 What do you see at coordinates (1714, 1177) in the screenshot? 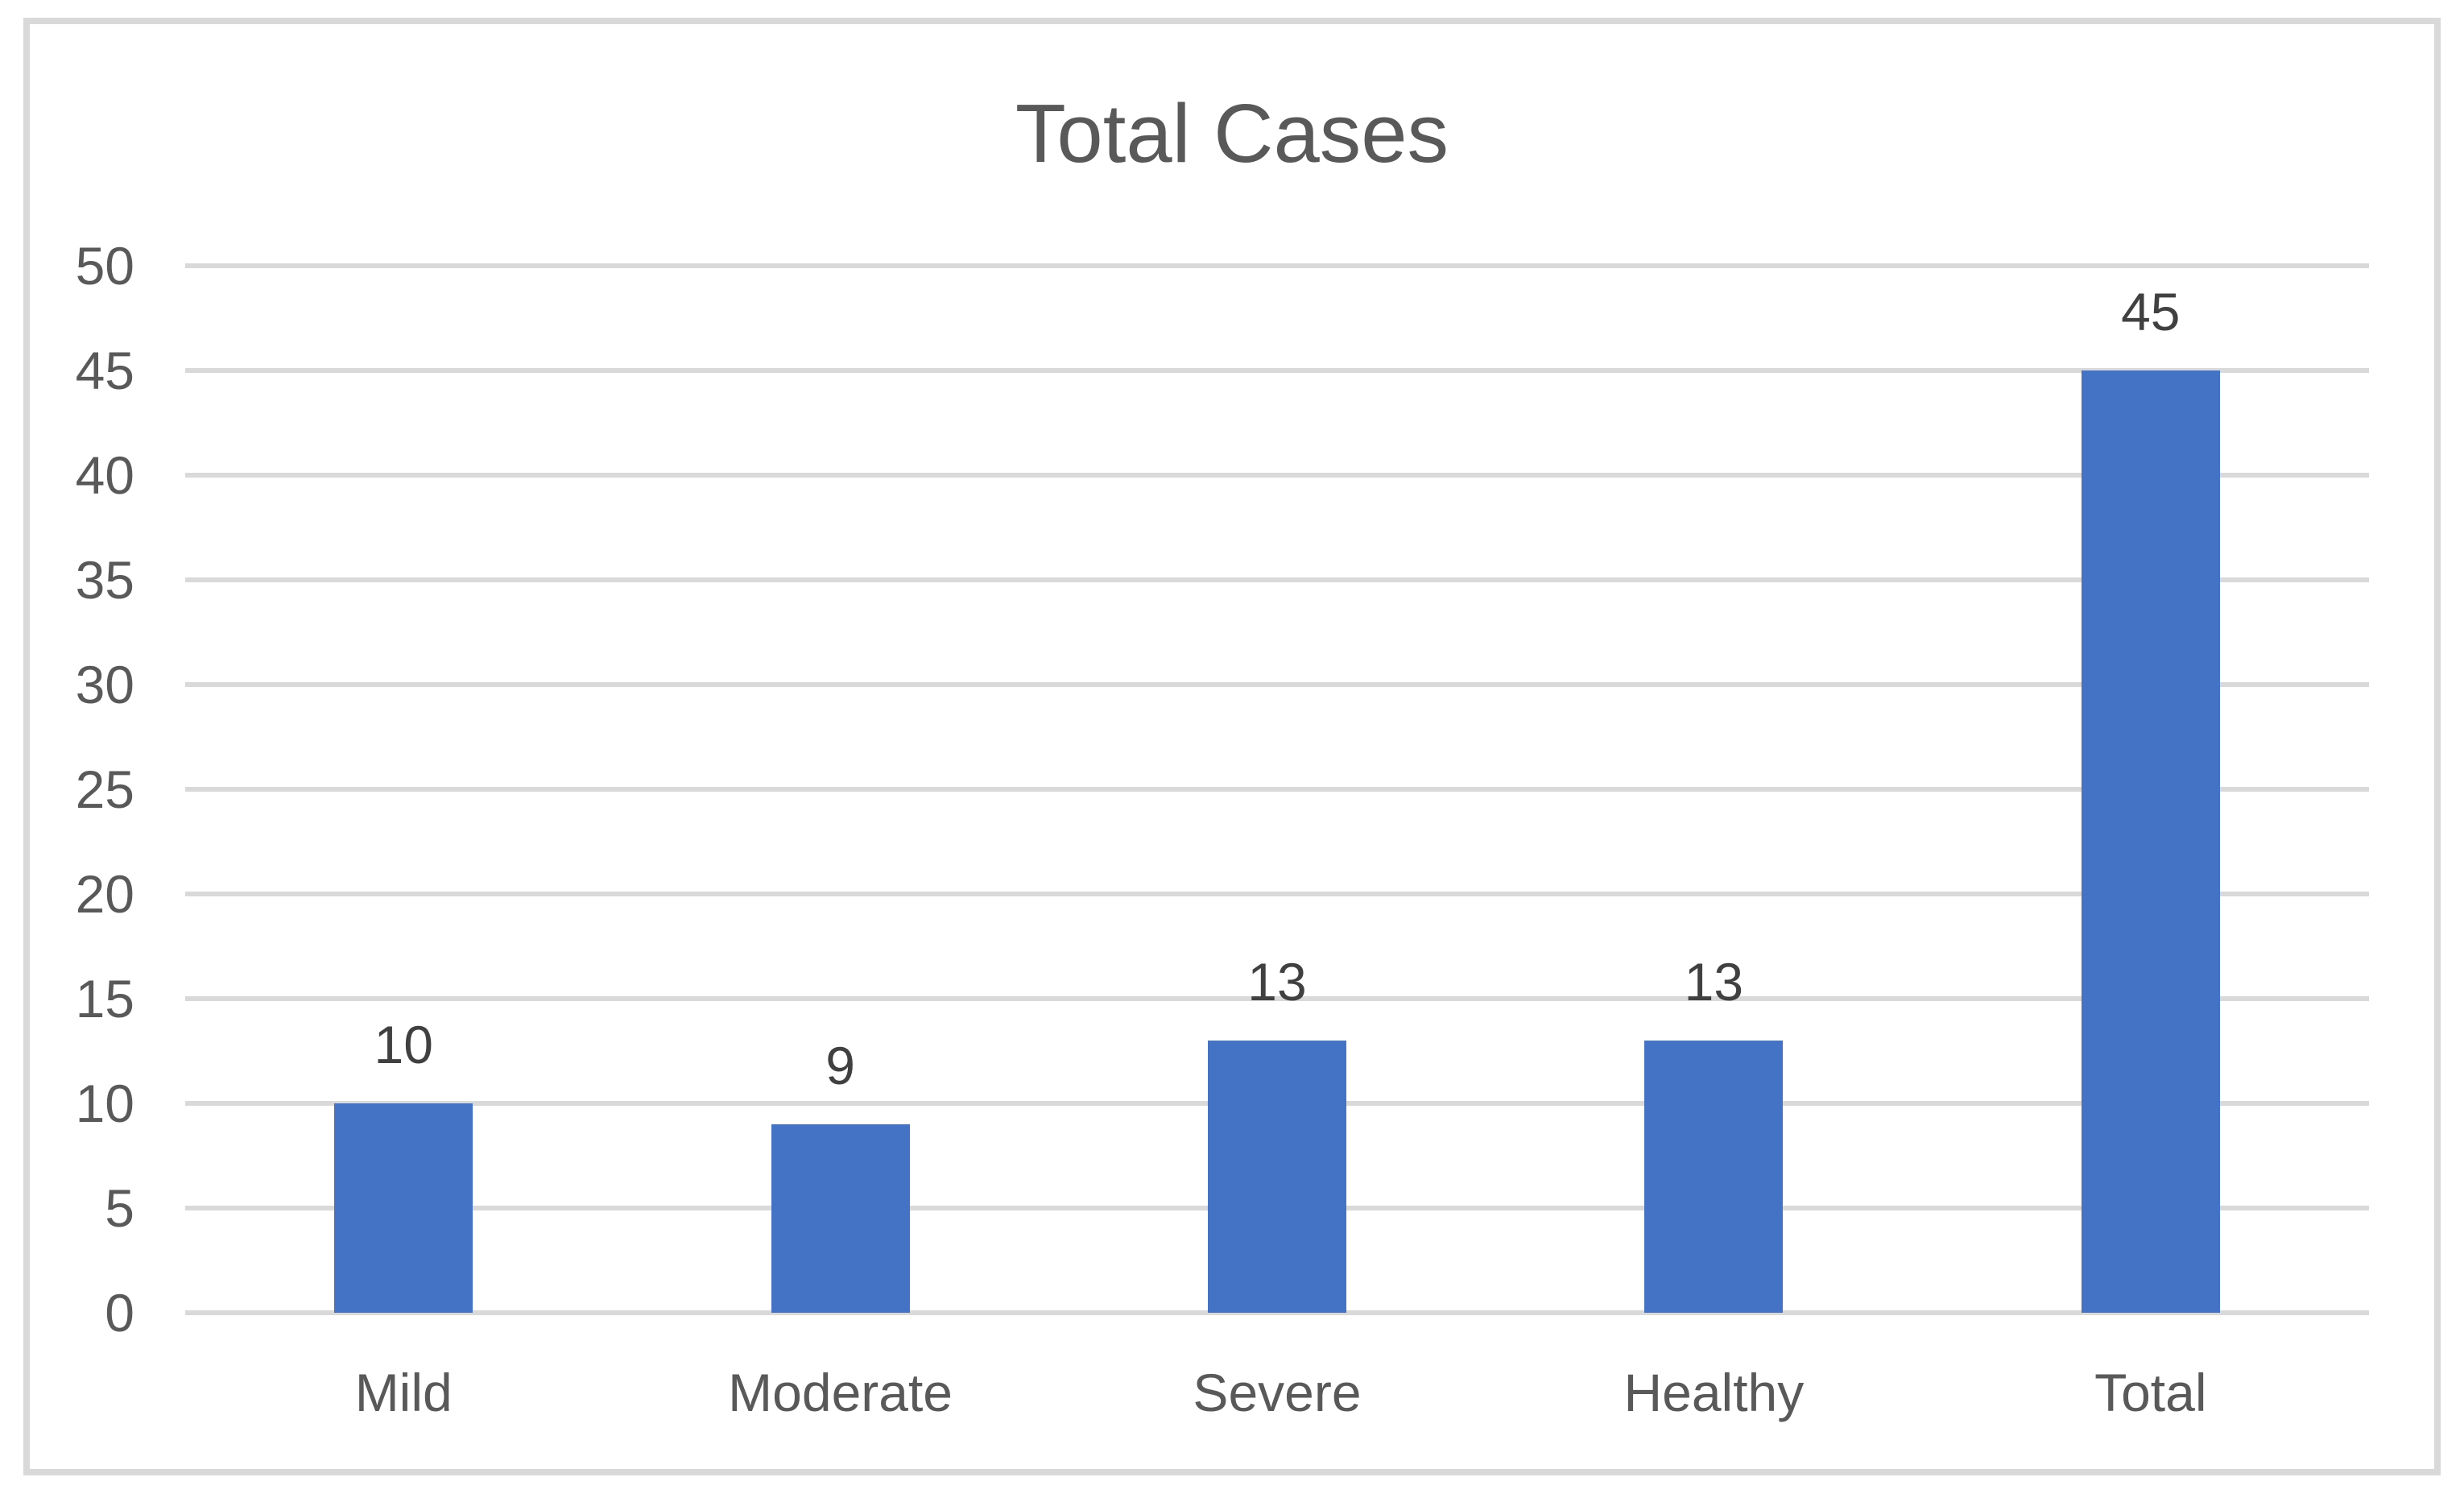
I see `bar-healthy` at bounding box center [1714, 1177].